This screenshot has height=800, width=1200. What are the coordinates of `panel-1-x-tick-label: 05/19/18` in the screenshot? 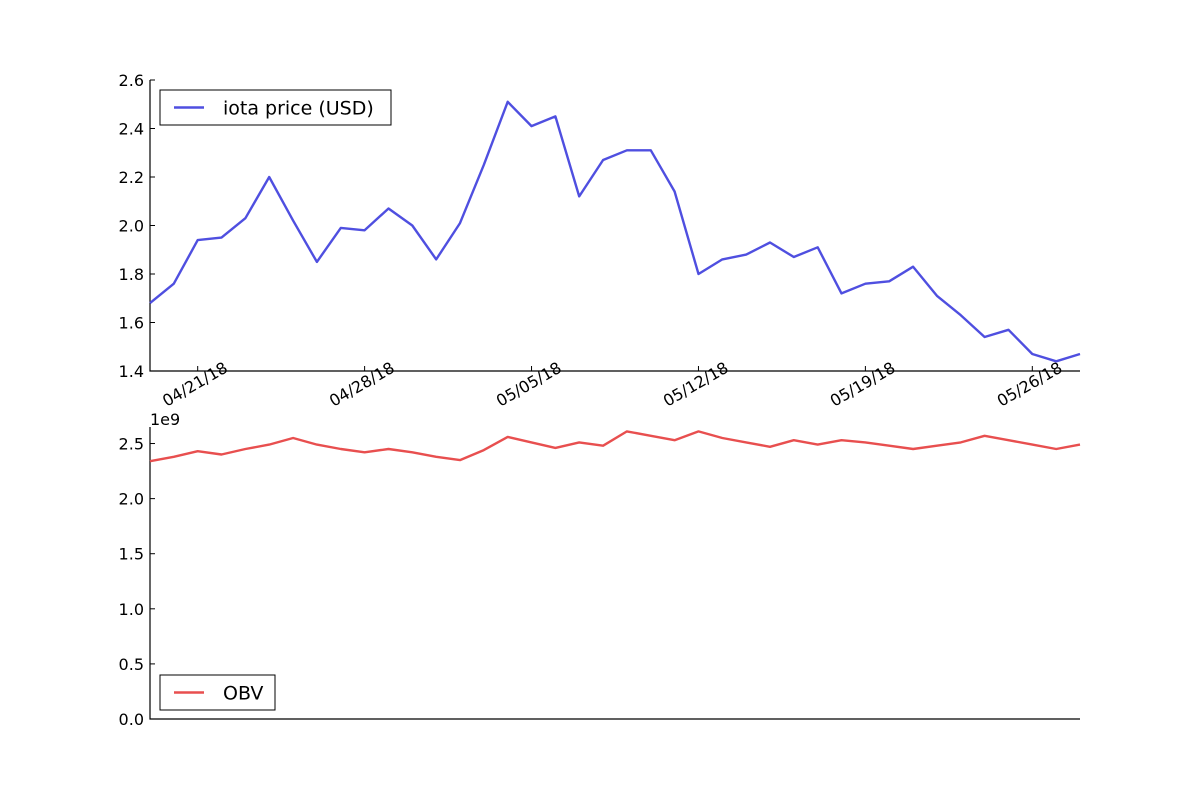 It's located at (863, 384).